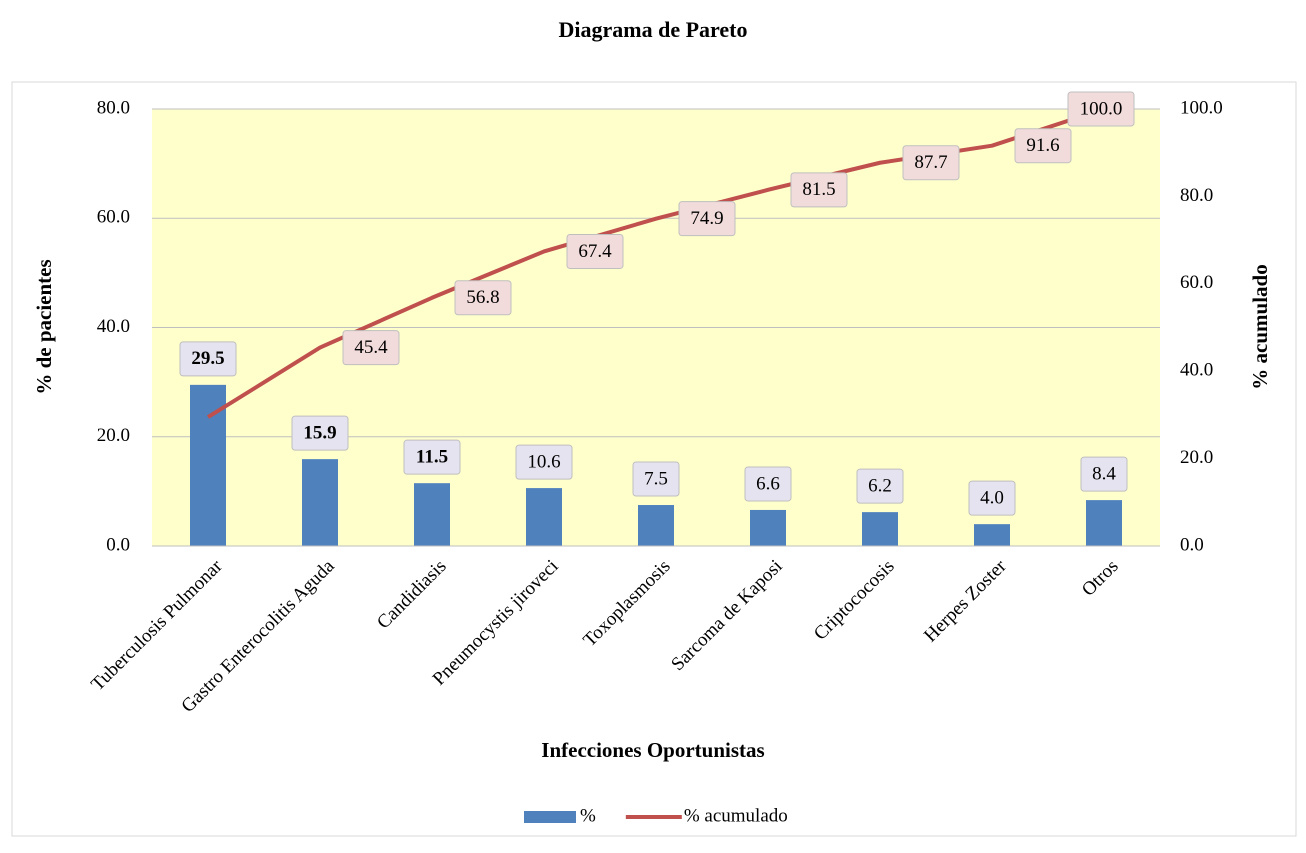 The image size is (1306, 853). I want to click on y-tick-label: 40.0, so click(113, 326).